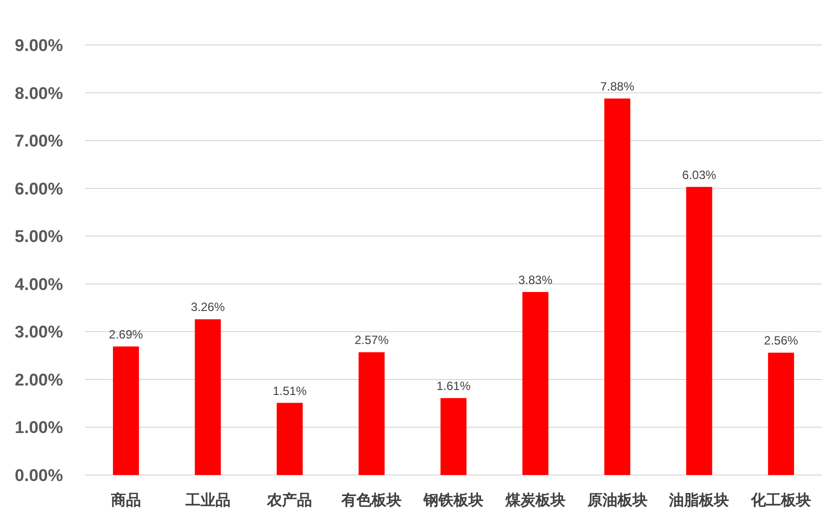 Image resolution: width=828 pixels, height=520 pixels. Describe the element at coordinates (617, 500) in the screenshot. I see `x-tick-label: 原油板块` at that location.